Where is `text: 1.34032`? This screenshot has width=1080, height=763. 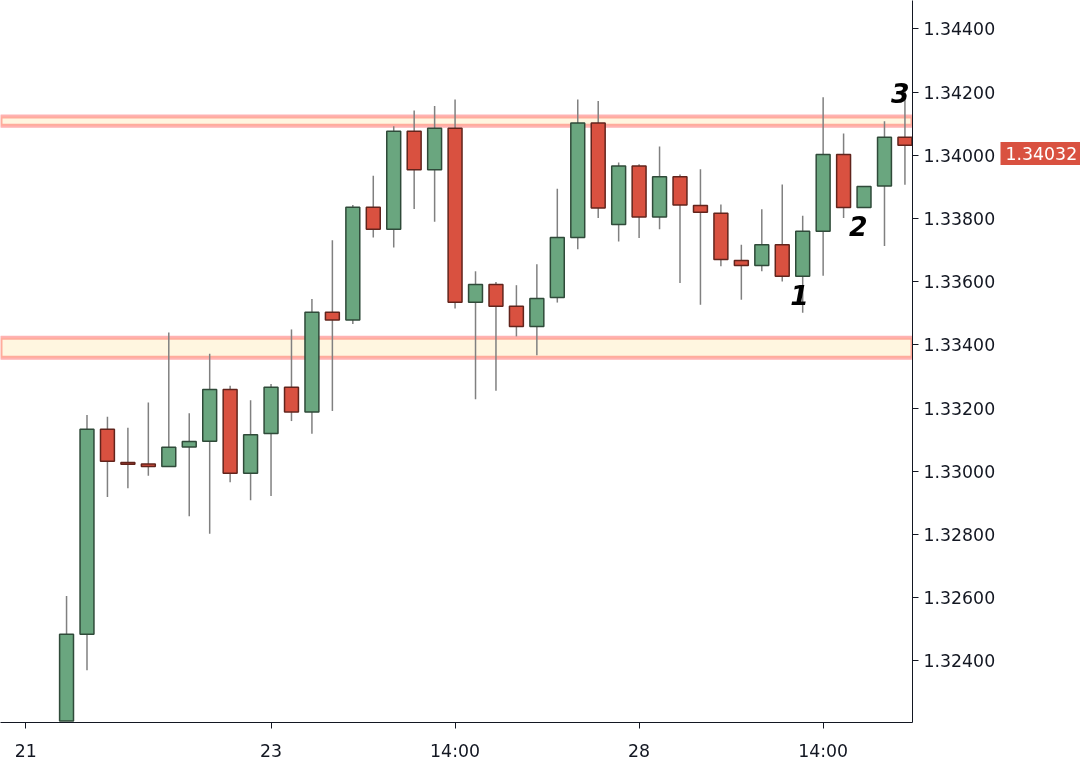
text: 1.34032 is located at coordinates (1041, 154).